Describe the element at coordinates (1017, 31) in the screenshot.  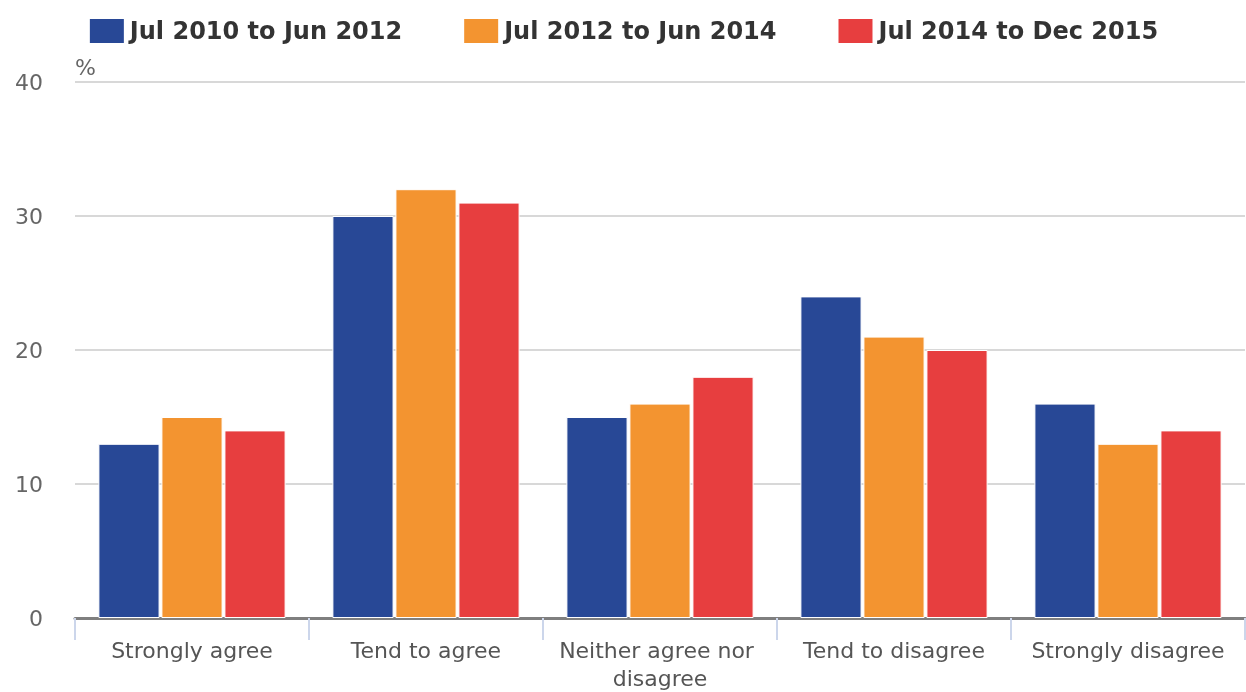
I see `legend-label: Jul 2014 to Dec 2015` at that location.